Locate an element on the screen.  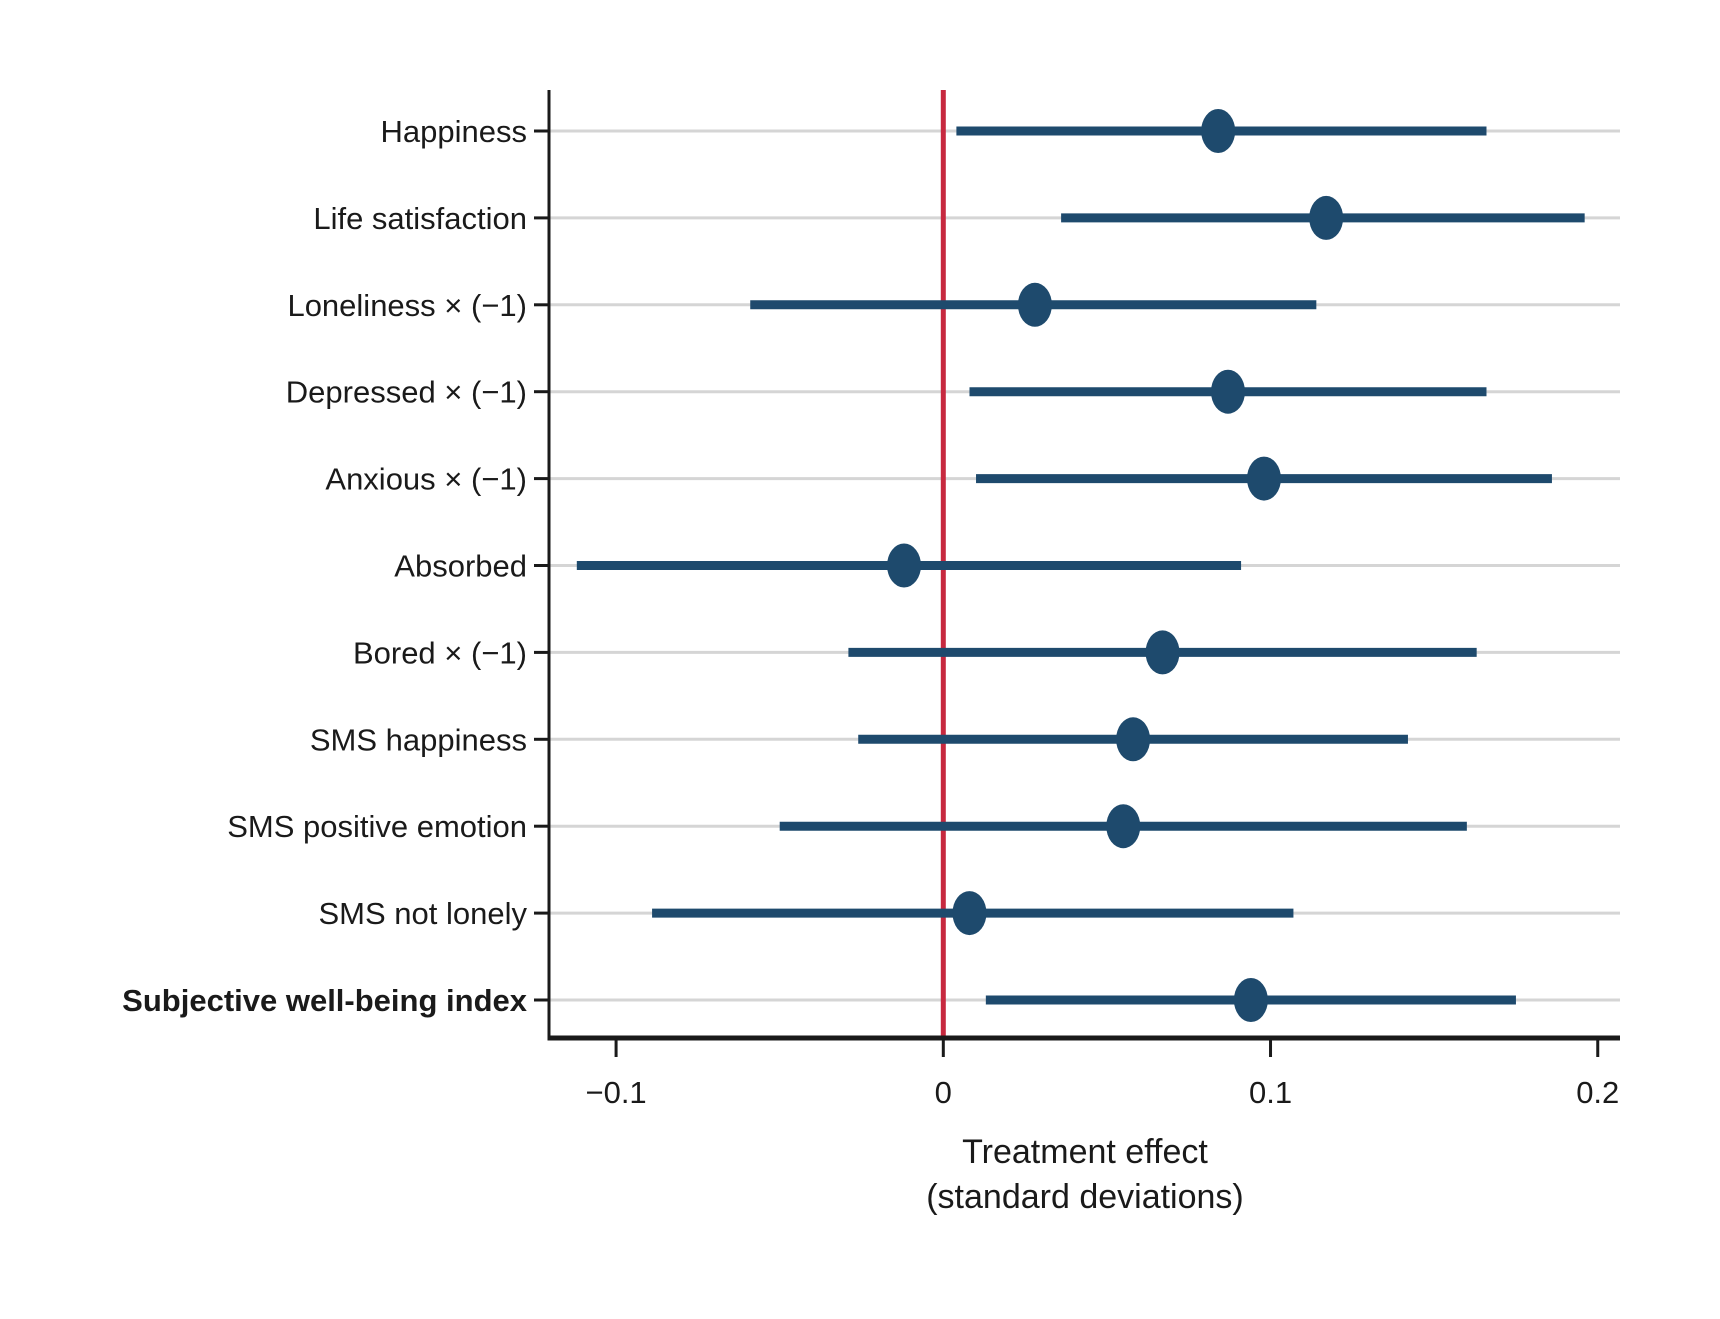
x-axis-title-line2: (standard deviations) is located at coordinates (1085, 1197).